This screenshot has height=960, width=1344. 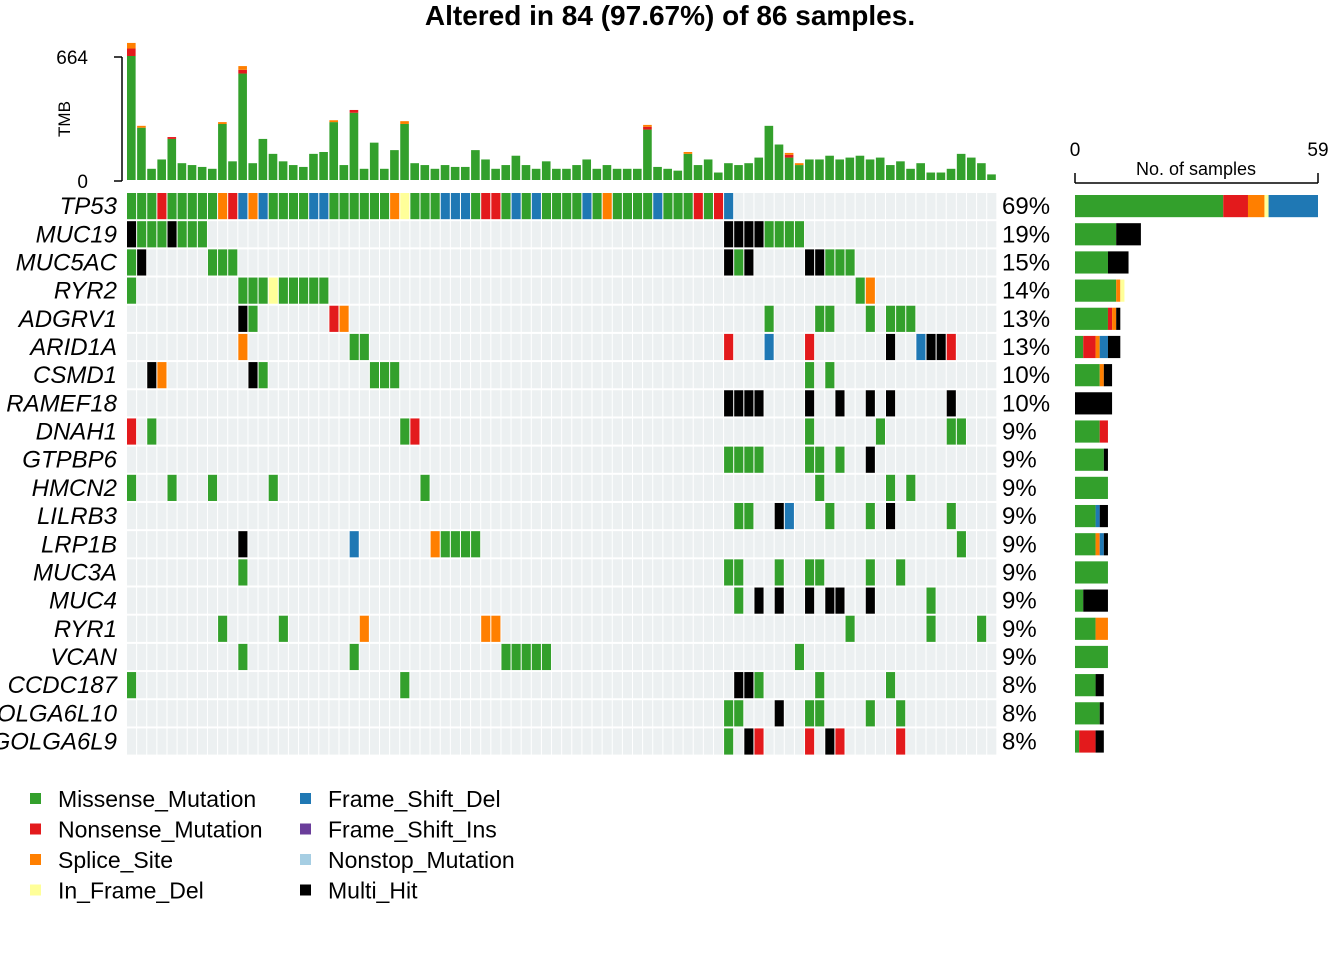 I want to click on percent-label: 9%, so click(x=1019, y=516).